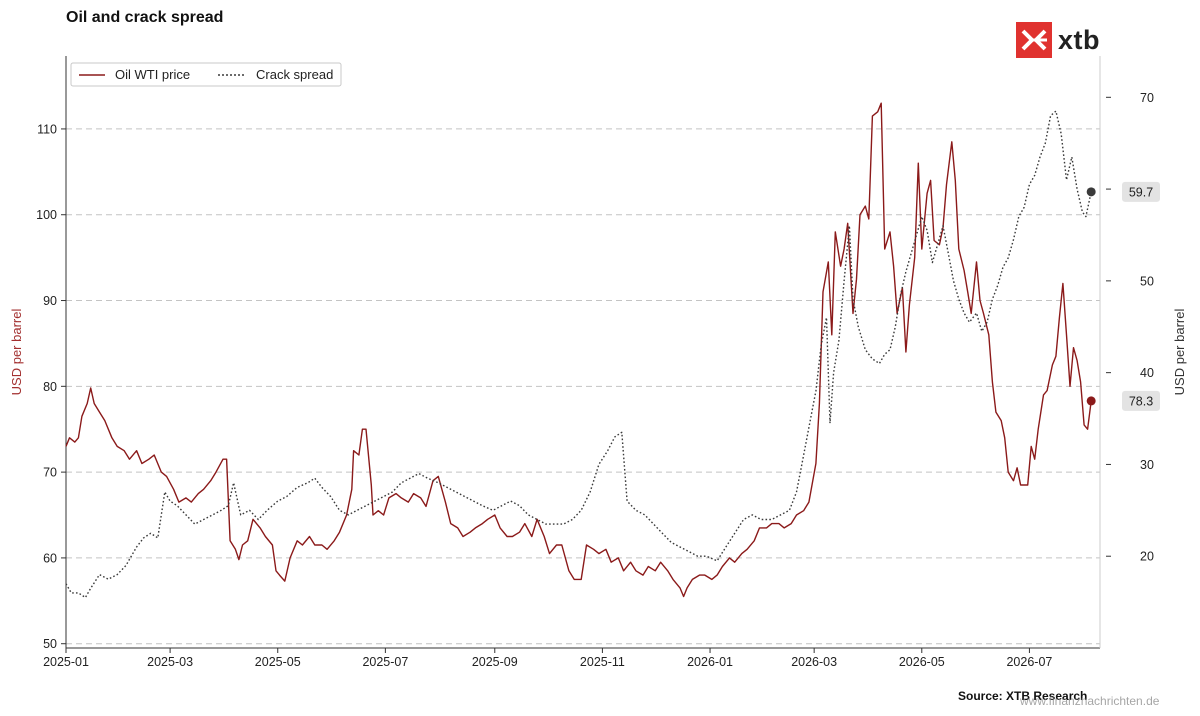 The image size is (1200, 716). I want to click on left-tick-label: 90, so click(50, 301).